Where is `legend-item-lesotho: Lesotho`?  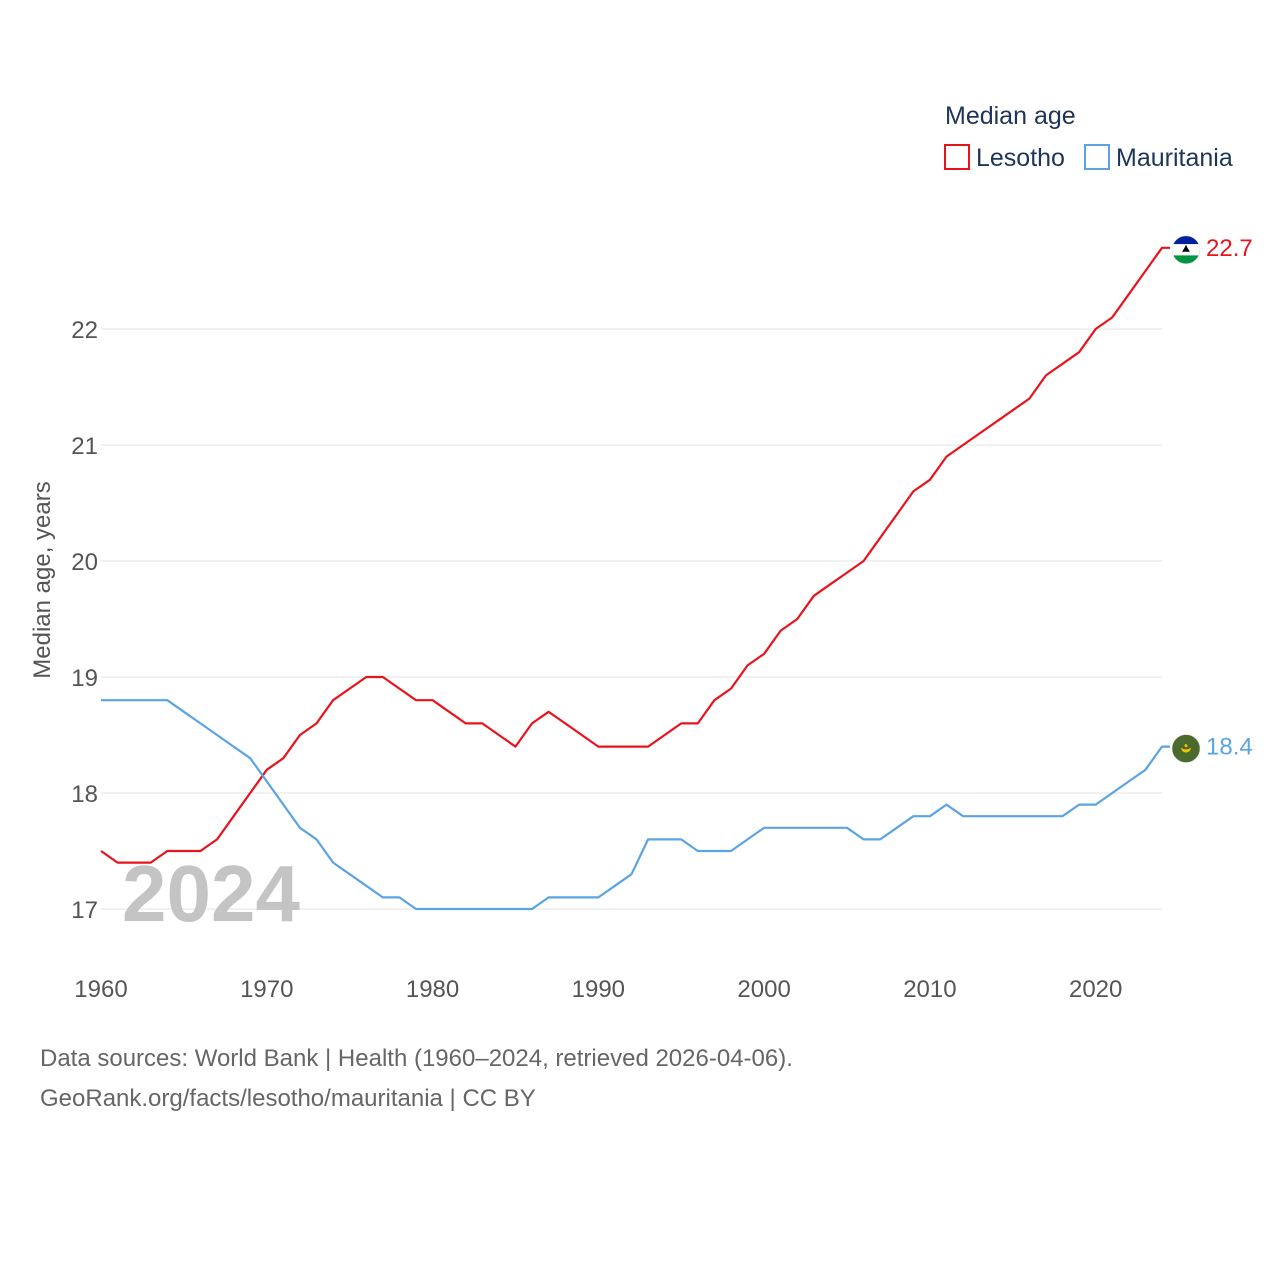 legend-item-lesotho: Lesotho is located at coordinates (1004, 158).